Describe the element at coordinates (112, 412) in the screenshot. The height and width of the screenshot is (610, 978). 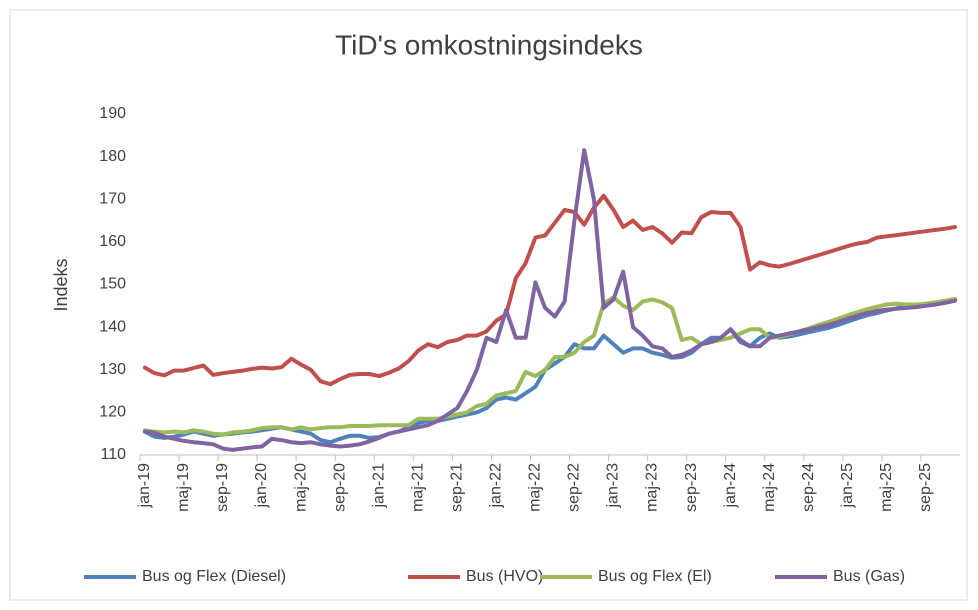
I see `y-tick-label: 120` at that location.